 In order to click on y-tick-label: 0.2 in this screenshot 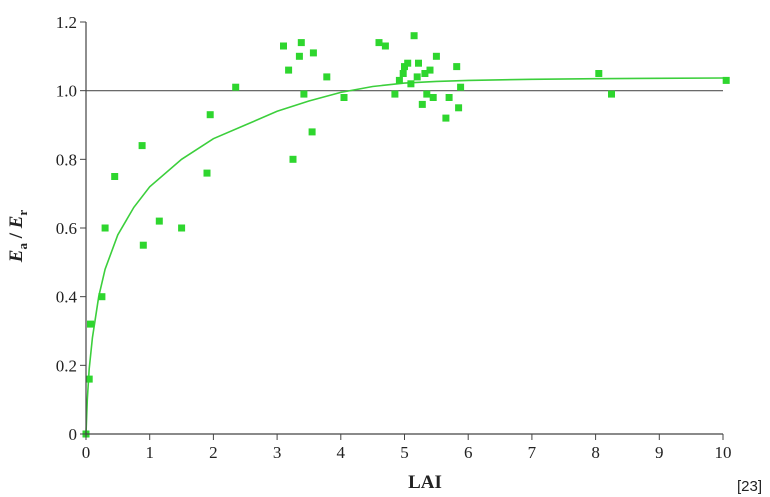, I will do `click(66, 365)`.